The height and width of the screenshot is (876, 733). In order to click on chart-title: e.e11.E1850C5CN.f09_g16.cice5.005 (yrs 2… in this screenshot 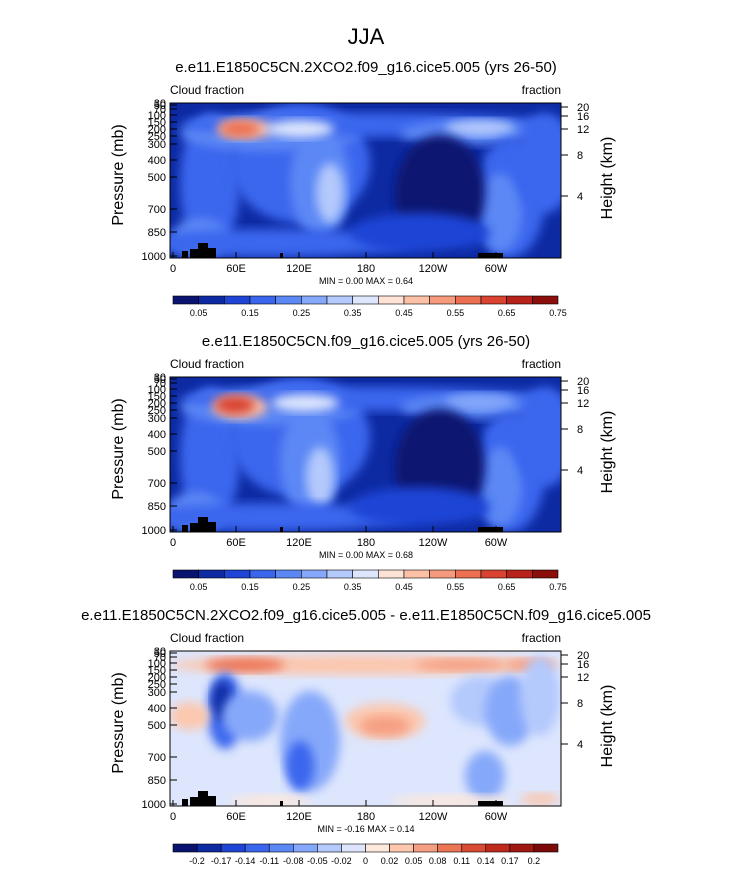, I will do `click(366, 341)`.